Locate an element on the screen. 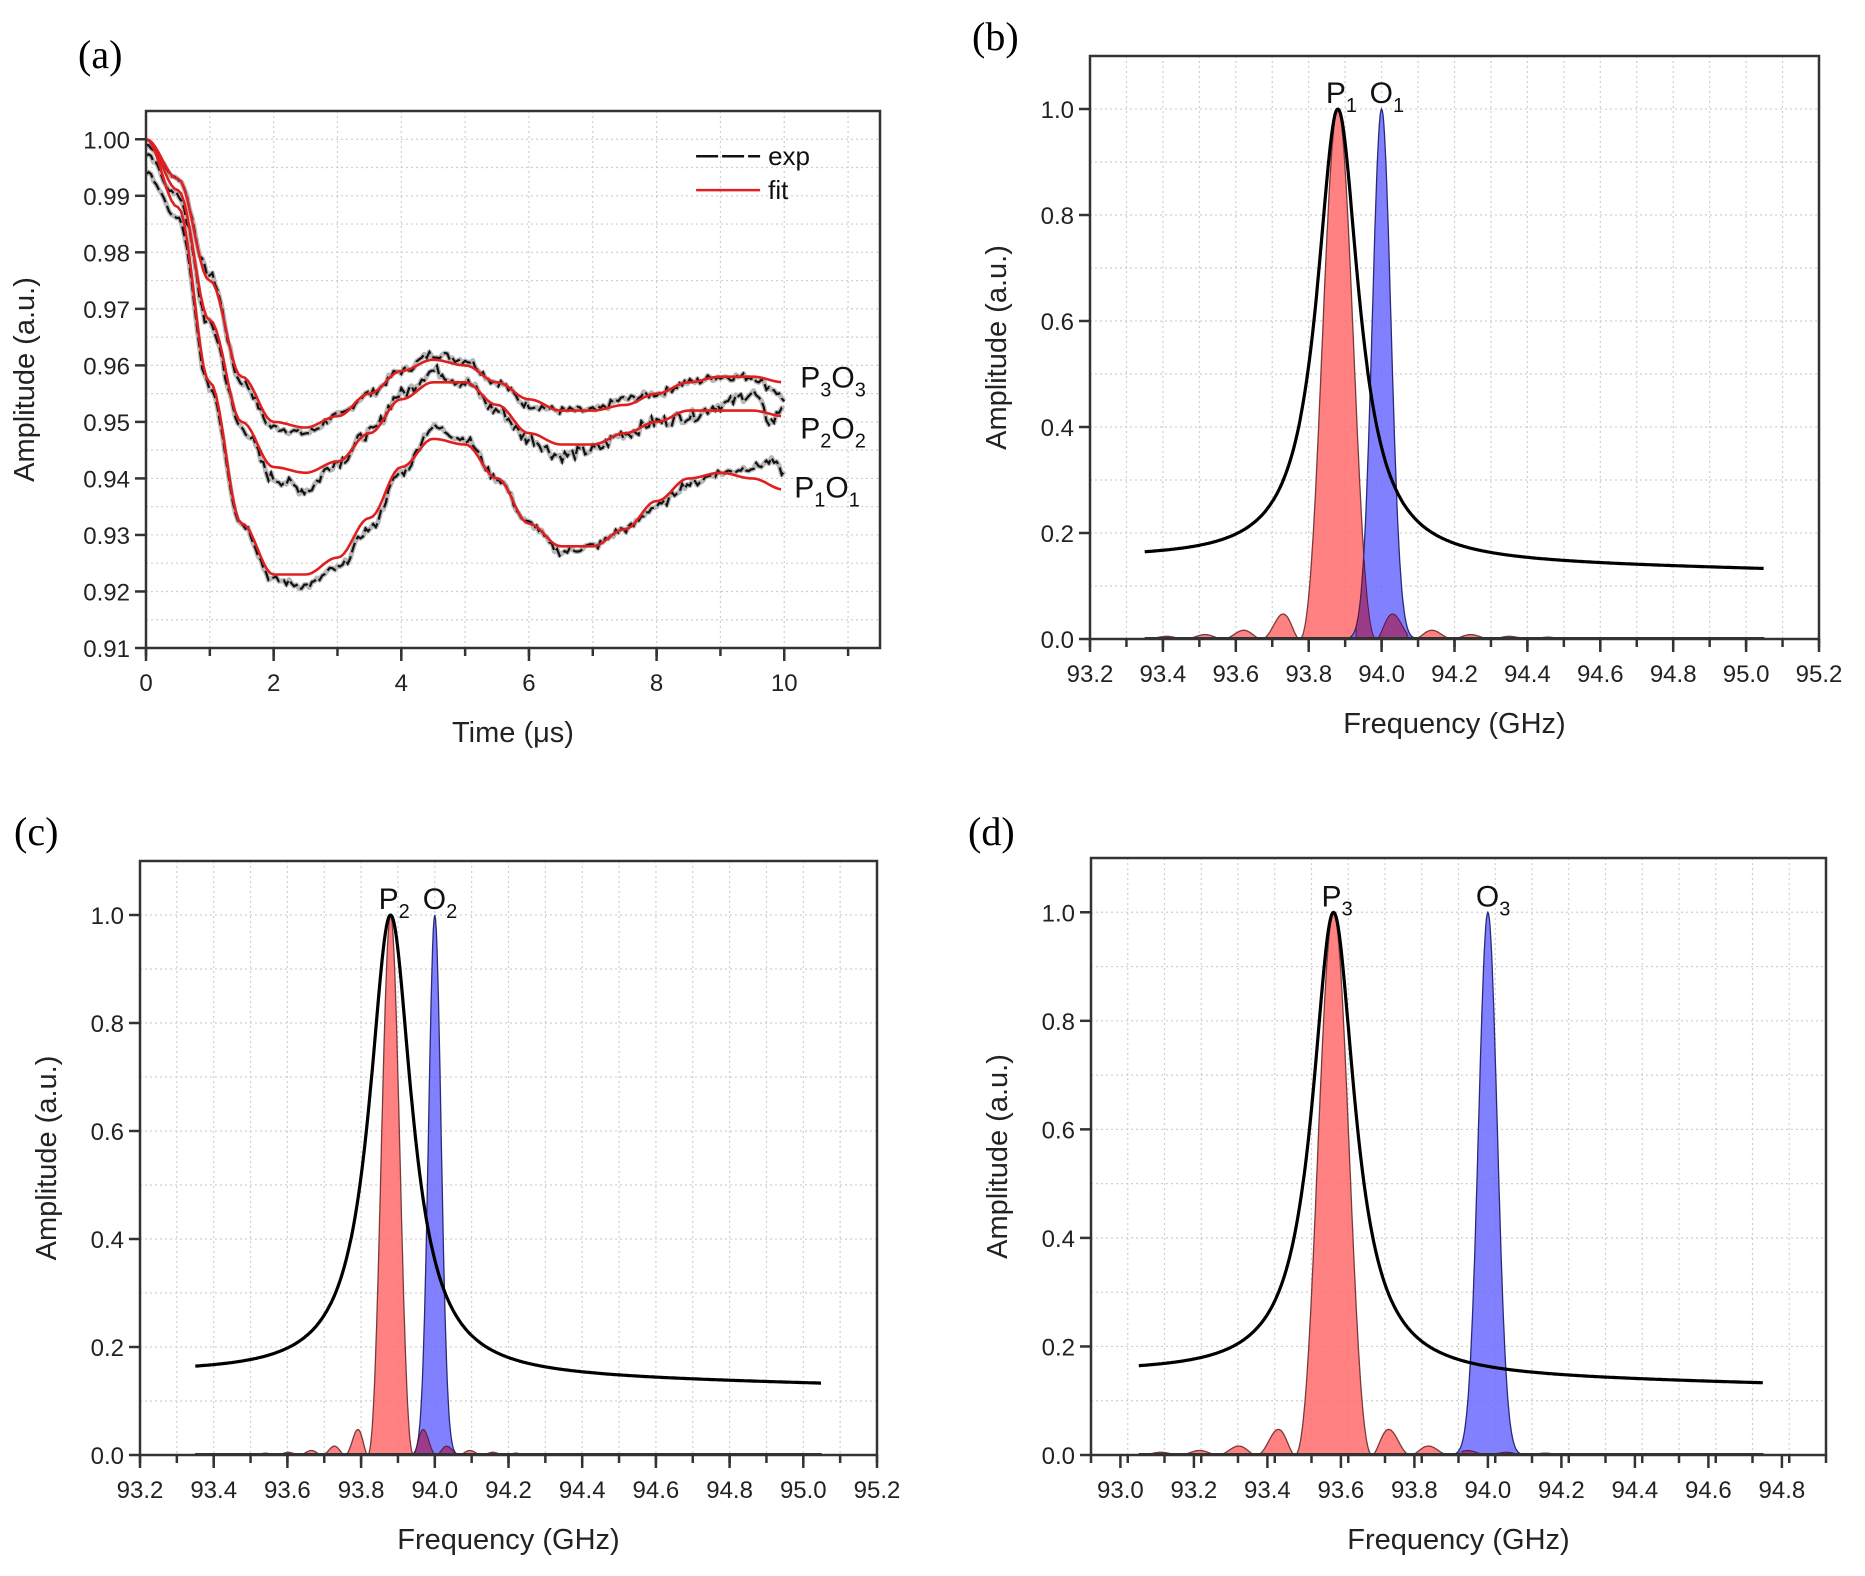 This screenshot has height=1576, width=1865. x-tick-label: 0 is located at coordinates (145, 683).